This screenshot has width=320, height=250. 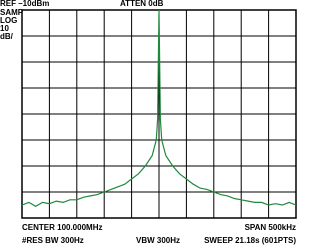 What do you see at coordinates (142, 4) in the screenshot?
I see `atten-label: ATTEN 0dB` at bounding box center [142, 4].